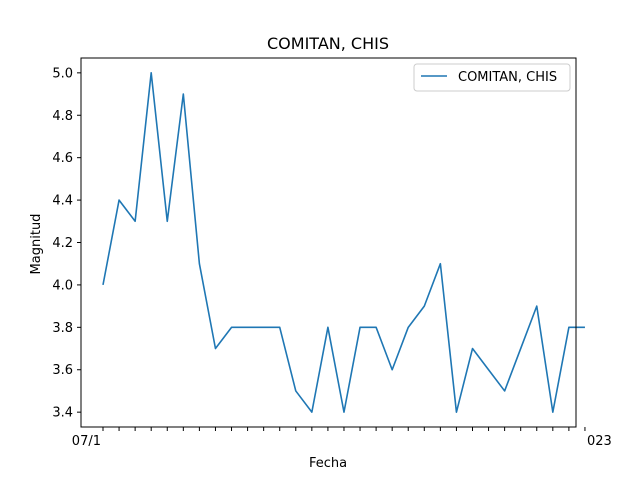  What do you see at coordinates (62, 285) in the screenshot?
I see `y-tick-label: 4.0` at bounding box center [62, 285].